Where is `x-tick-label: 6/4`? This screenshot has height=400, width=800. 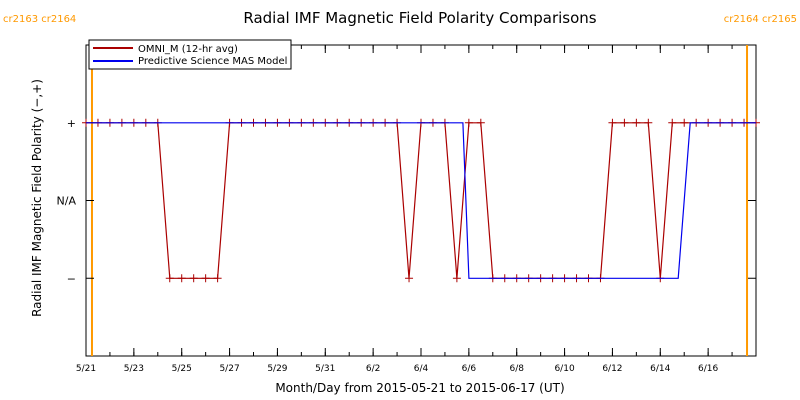
x-tick-label: 6/4 is located at coordinates (421, 369).